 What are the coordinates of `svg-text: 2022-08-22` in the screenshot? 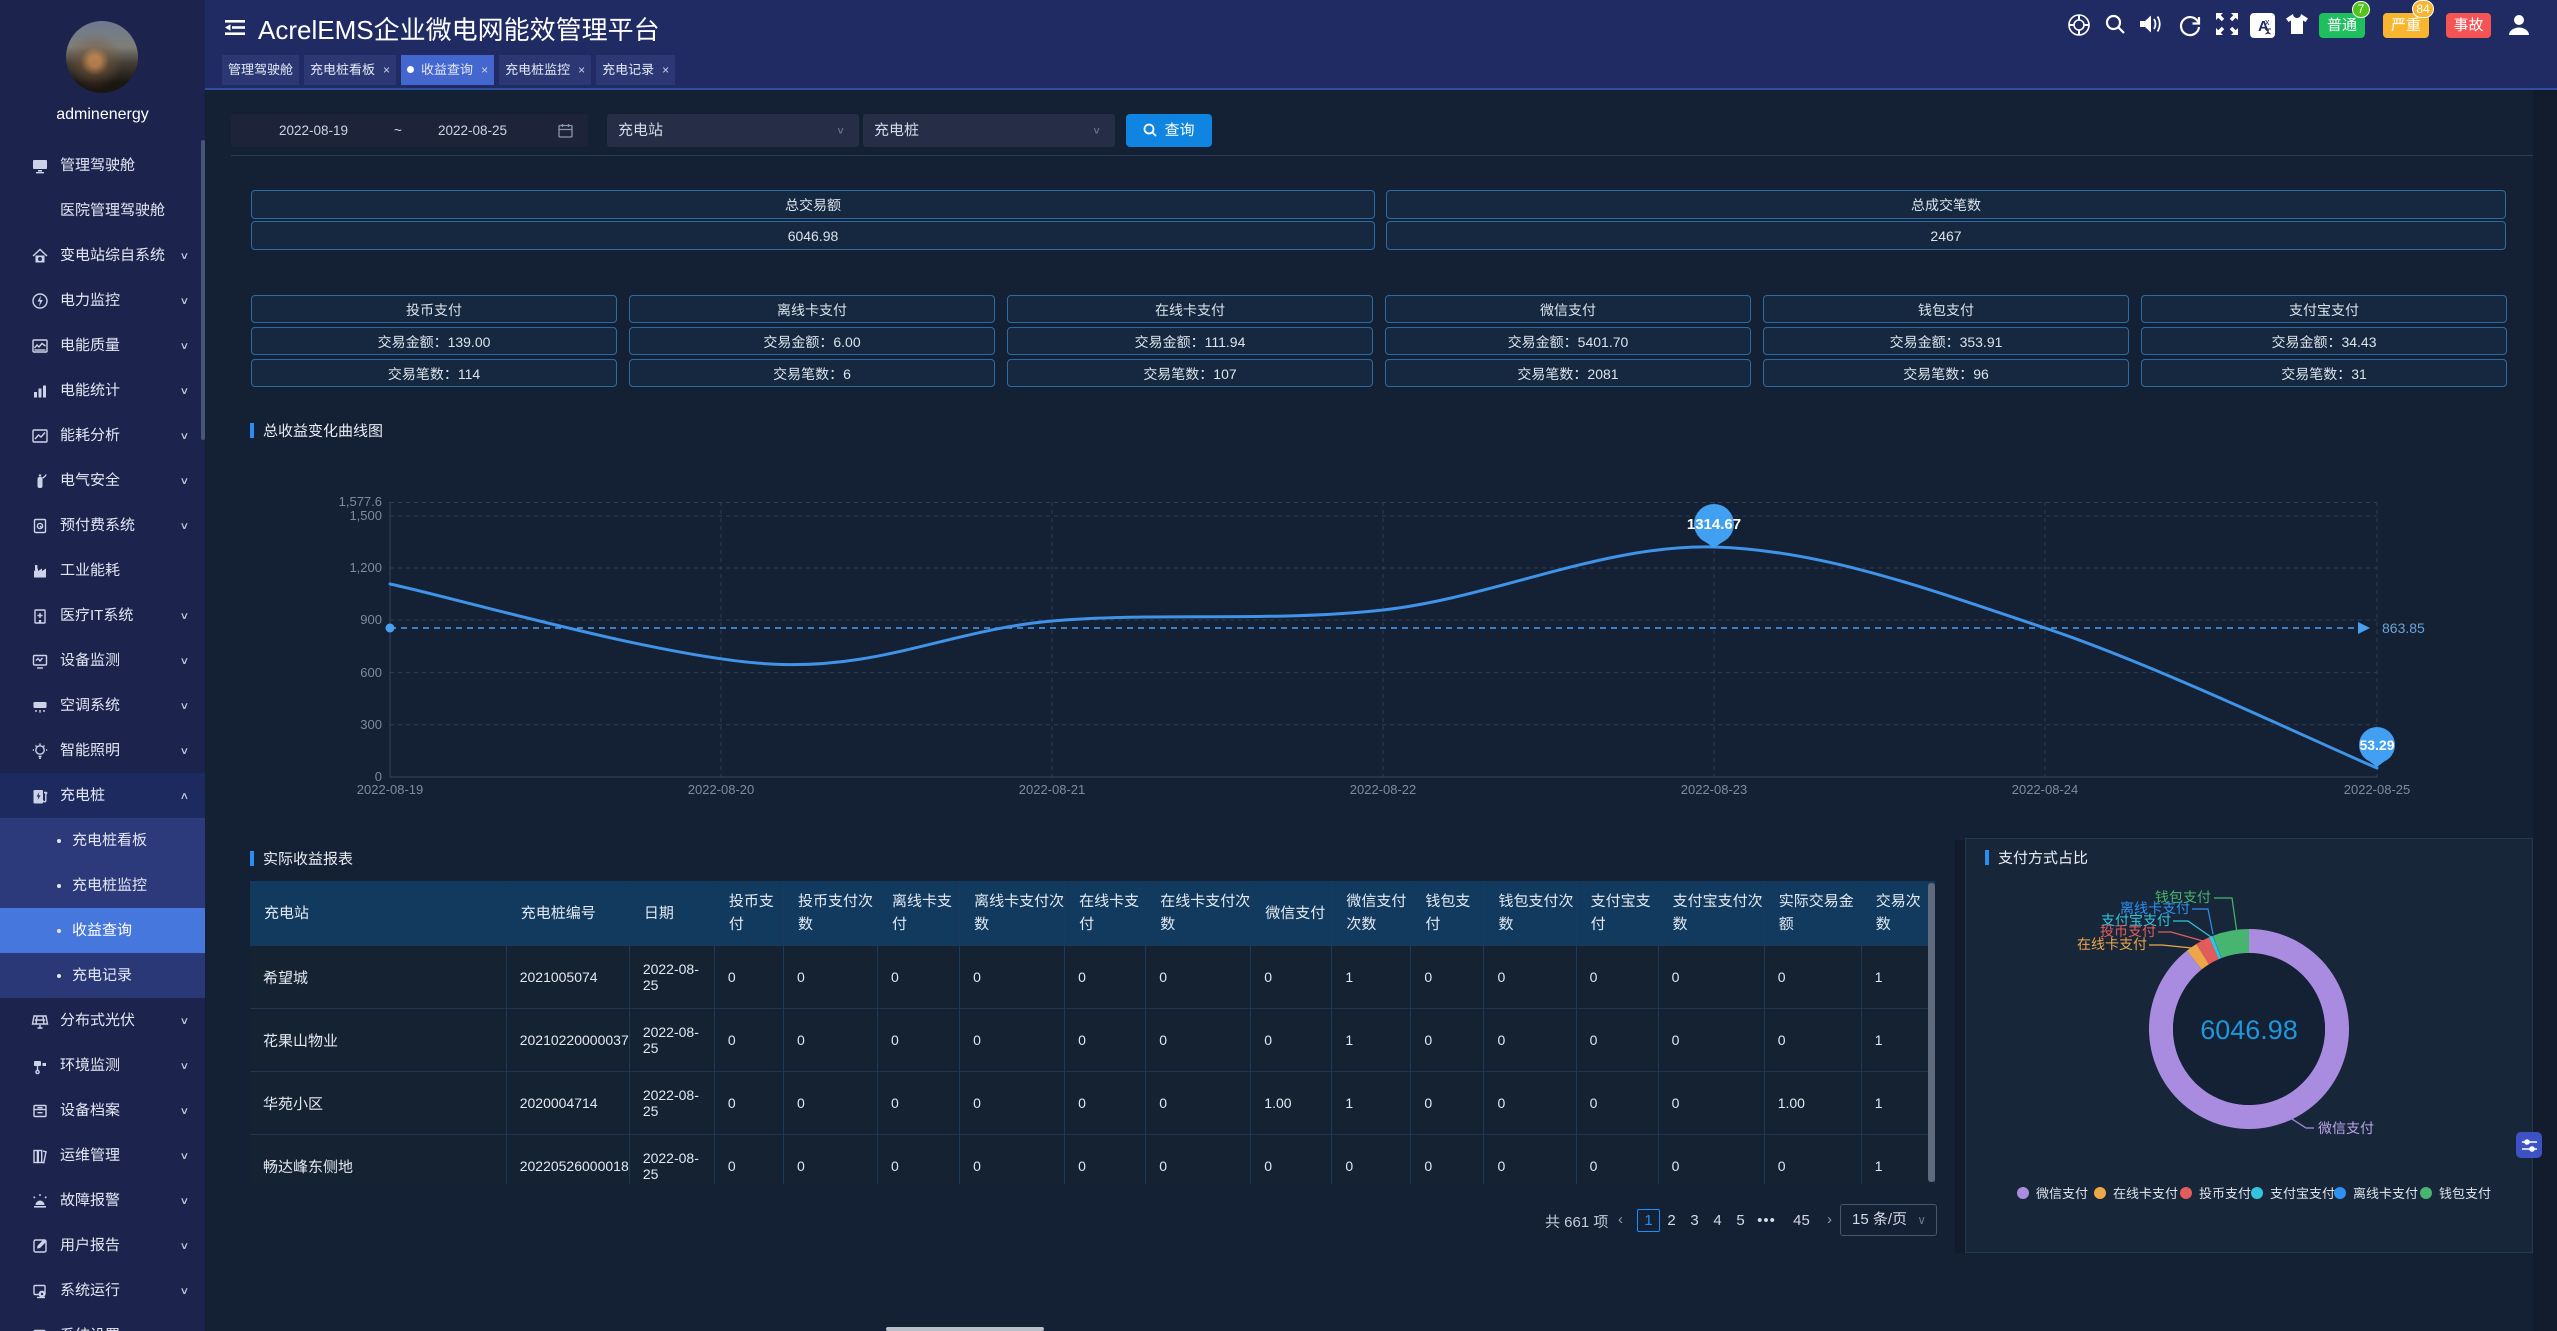 It's located at (1383, 789).